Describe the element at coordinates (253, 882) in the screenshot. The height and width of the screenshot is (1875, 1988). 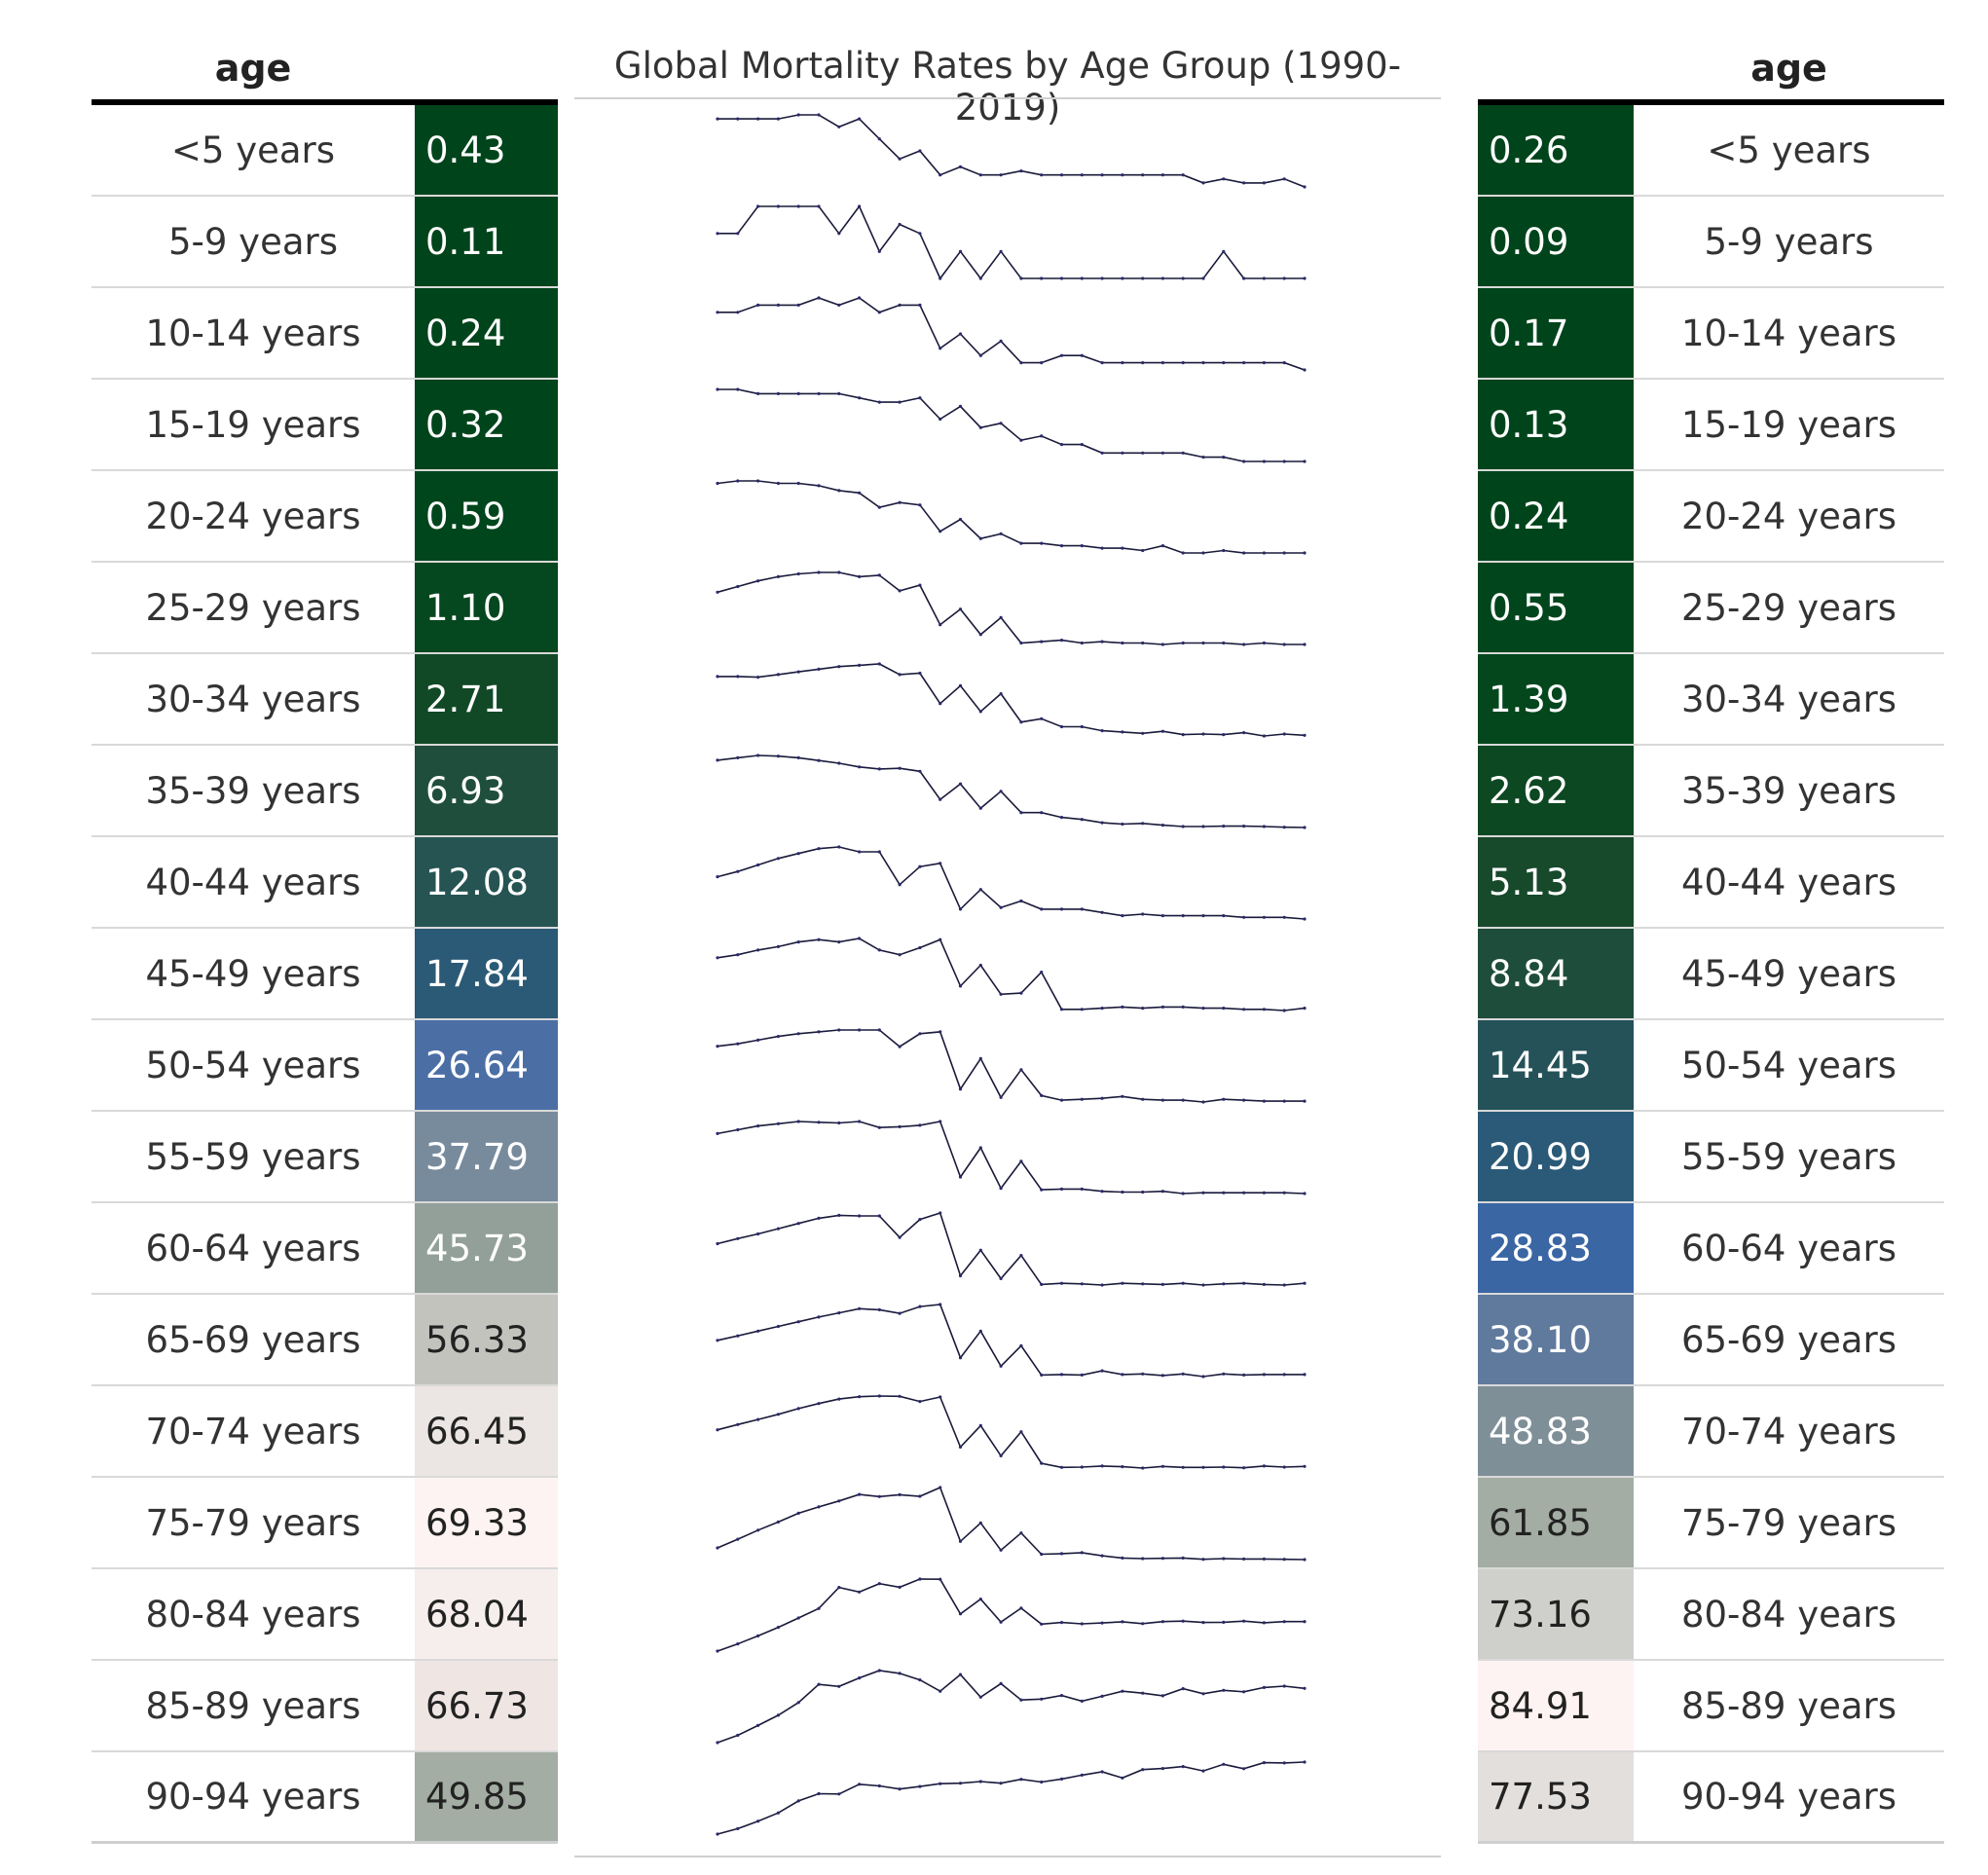
I see `age-label: 40-44 years` at that location.